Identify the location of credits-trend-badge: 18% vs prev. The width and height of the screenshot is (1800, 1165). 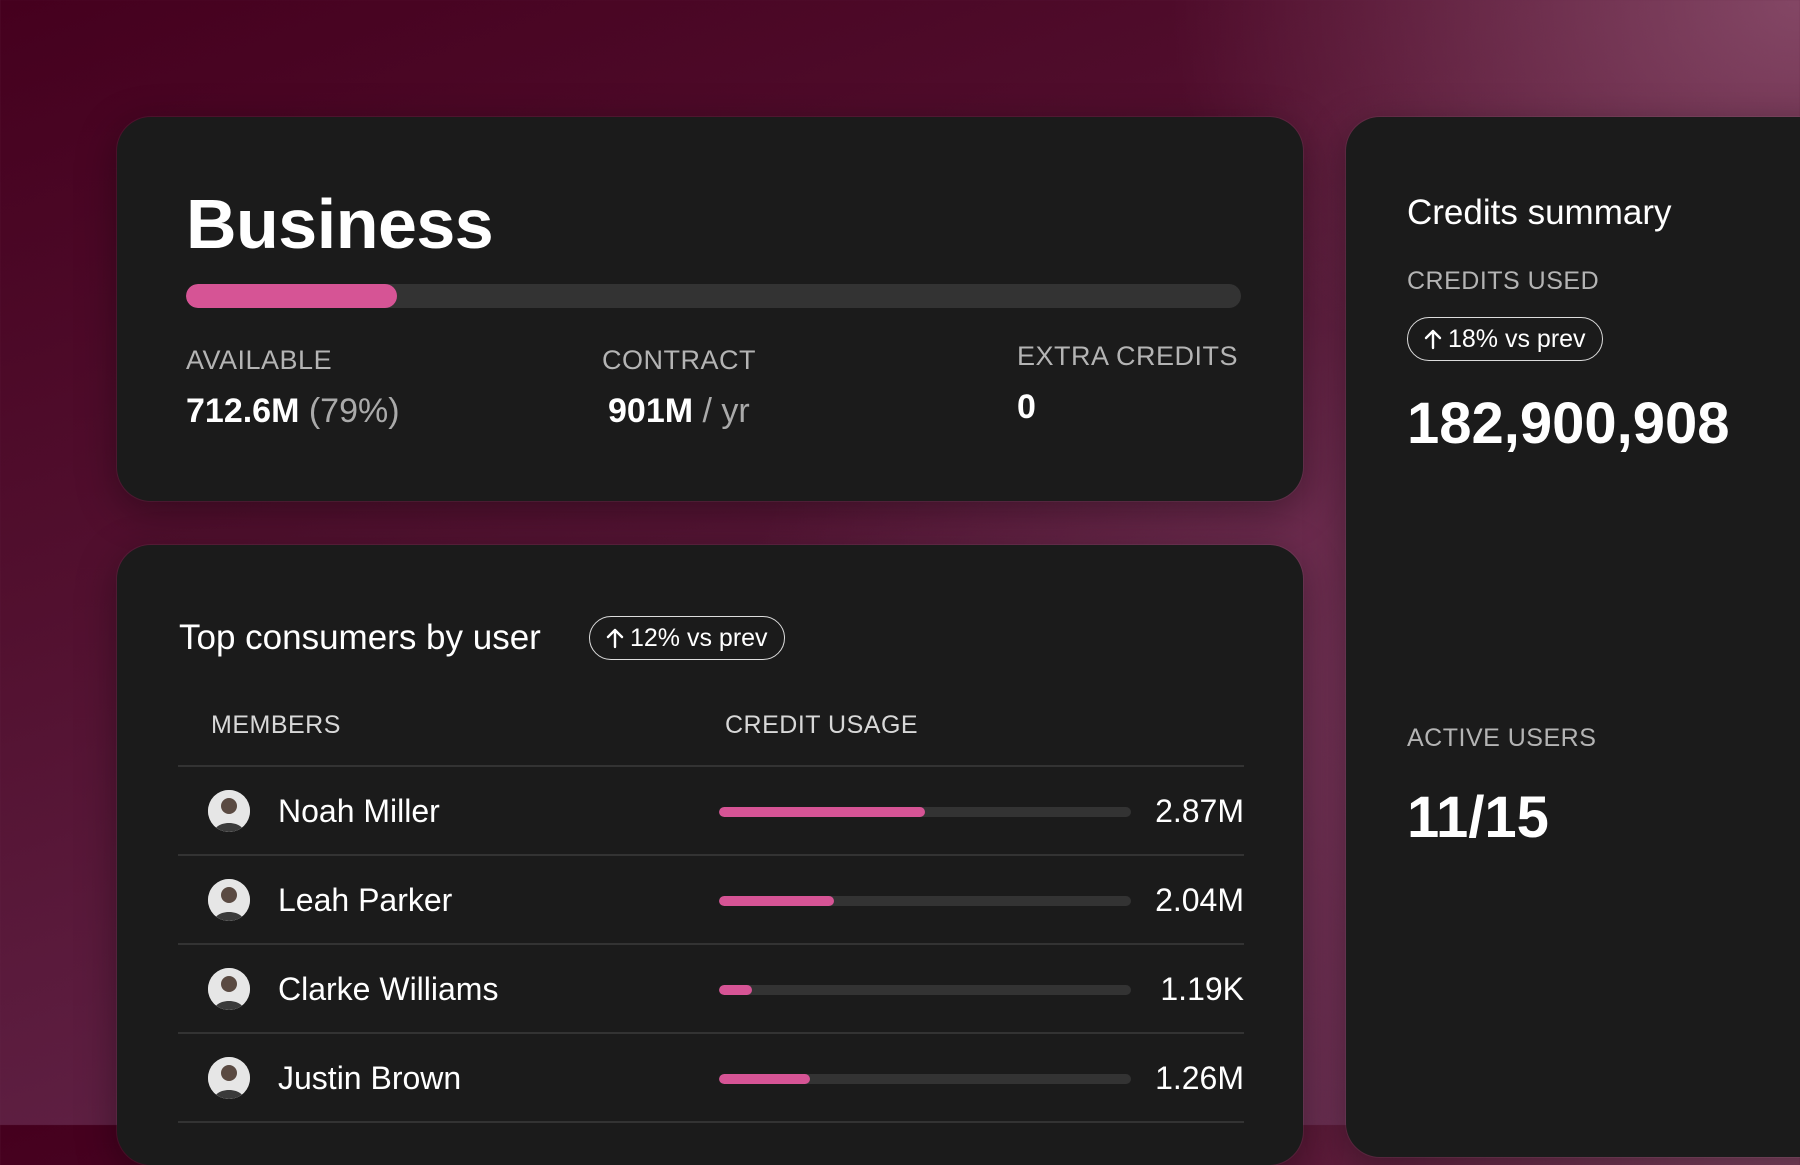
(1505, 339).